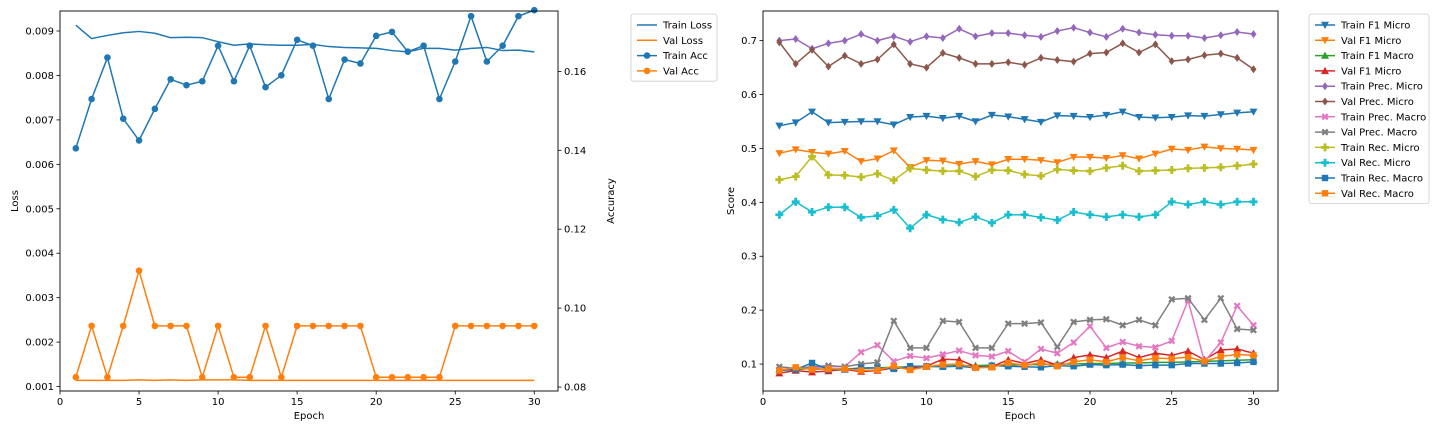 The image size is (1440, 432). I want to click on c0-ytick-label-7: 0.008, so click(39, 76).